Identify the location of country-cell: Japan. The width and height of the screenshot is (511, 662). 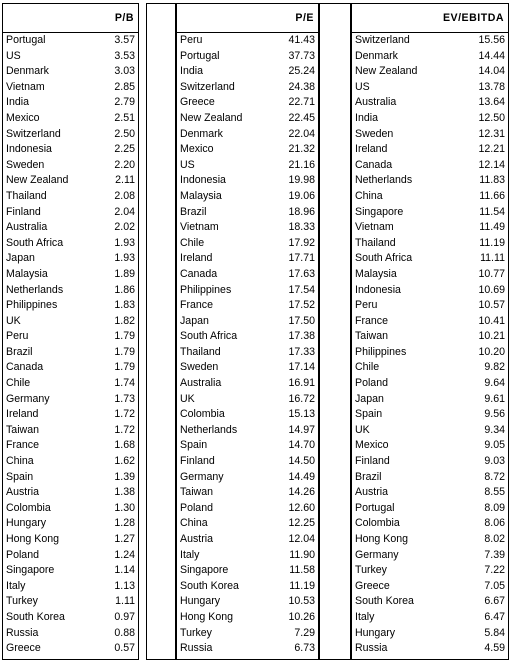
(20, 258).